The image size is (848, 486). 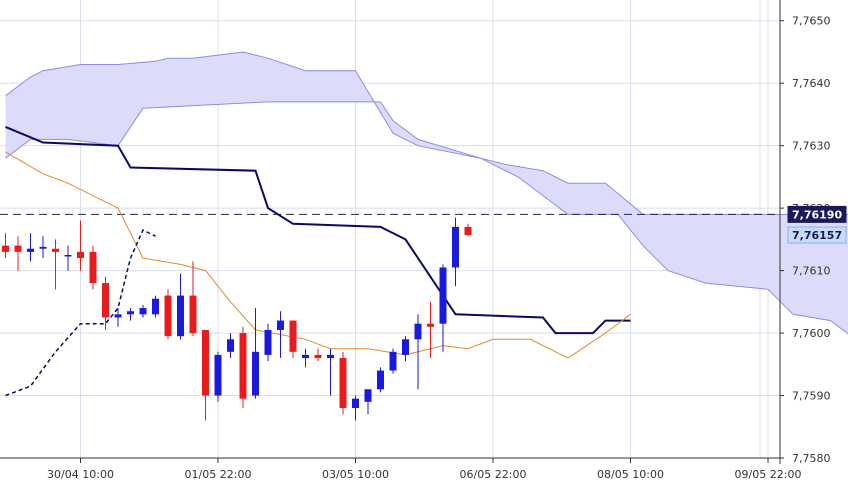 I want to click on y-tick-label: 7,7610, so click(x=811, y=271).